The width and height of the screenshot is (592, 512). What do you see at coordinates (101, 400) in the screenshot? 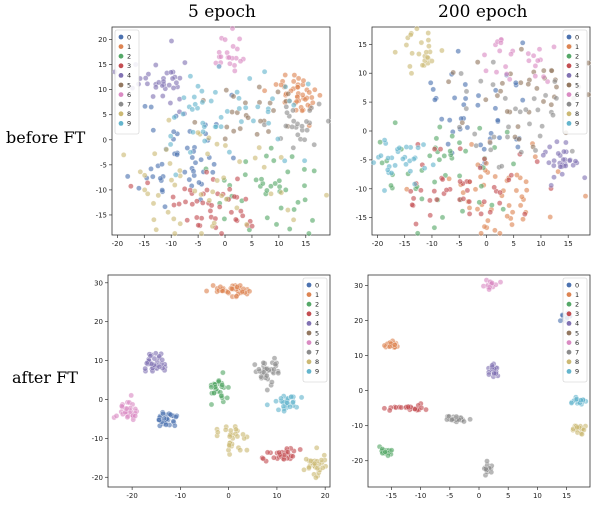
I see `y-tick-label: 0` at bounding box center [101, 400].